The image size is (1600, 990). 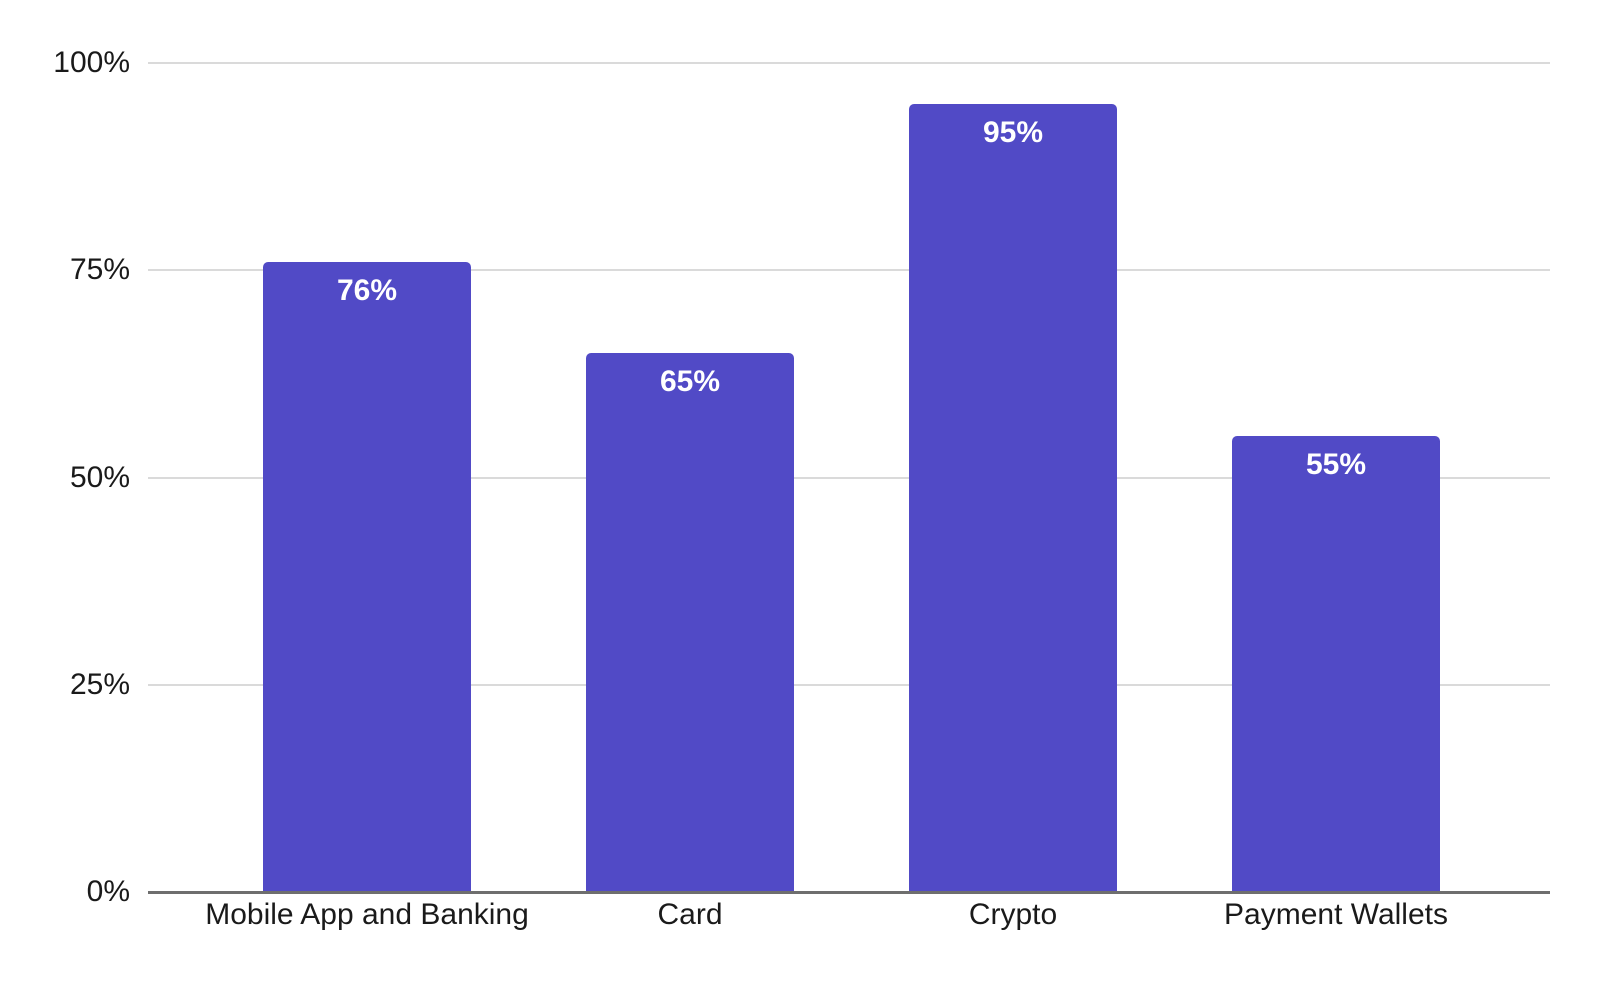 I want to click on x-axis-category-slot: Mobile App and Banking, so click(x=367, y=915).